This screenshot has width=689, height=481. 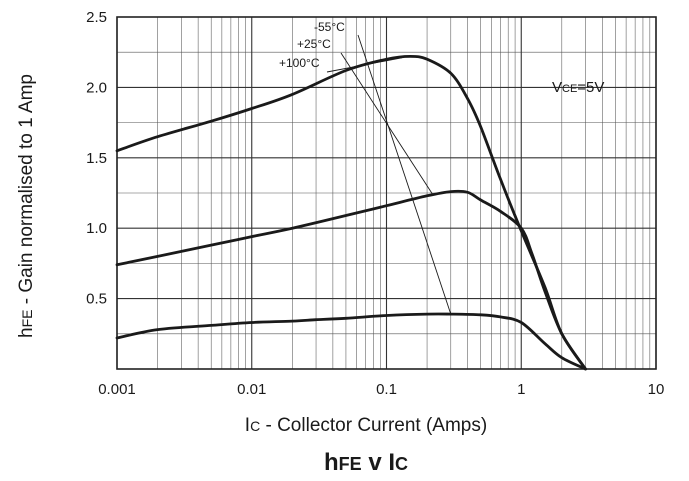 What do you see at coordinates (386, 389) in the screenshot?
I see `x-tick-label: 0.1` at bounding box center [386, 389].